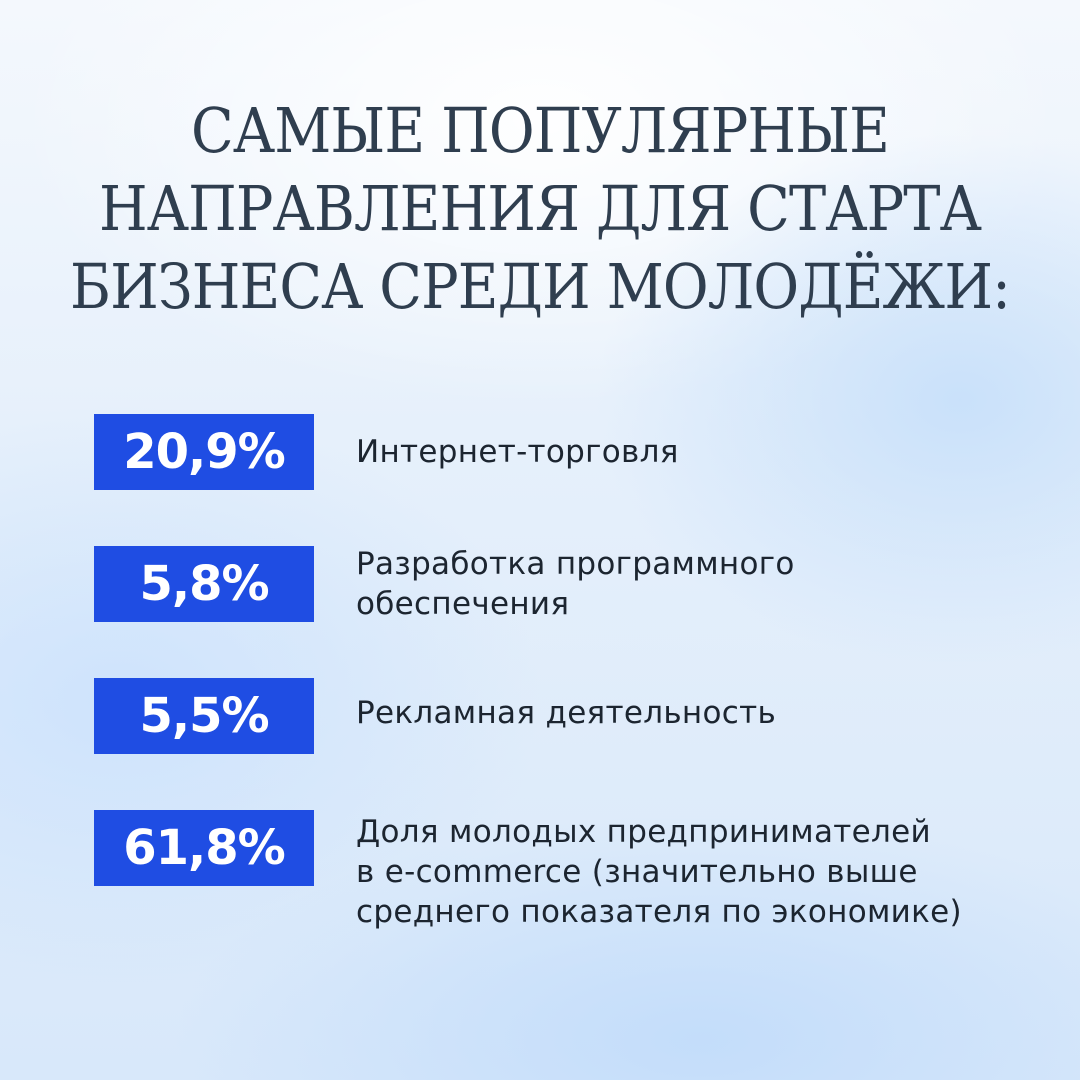 Image resolution: width=1080 pixels, height=1080 pixels. I want to click on stat-description-line: Интернет-торговля, so click(517, 452).